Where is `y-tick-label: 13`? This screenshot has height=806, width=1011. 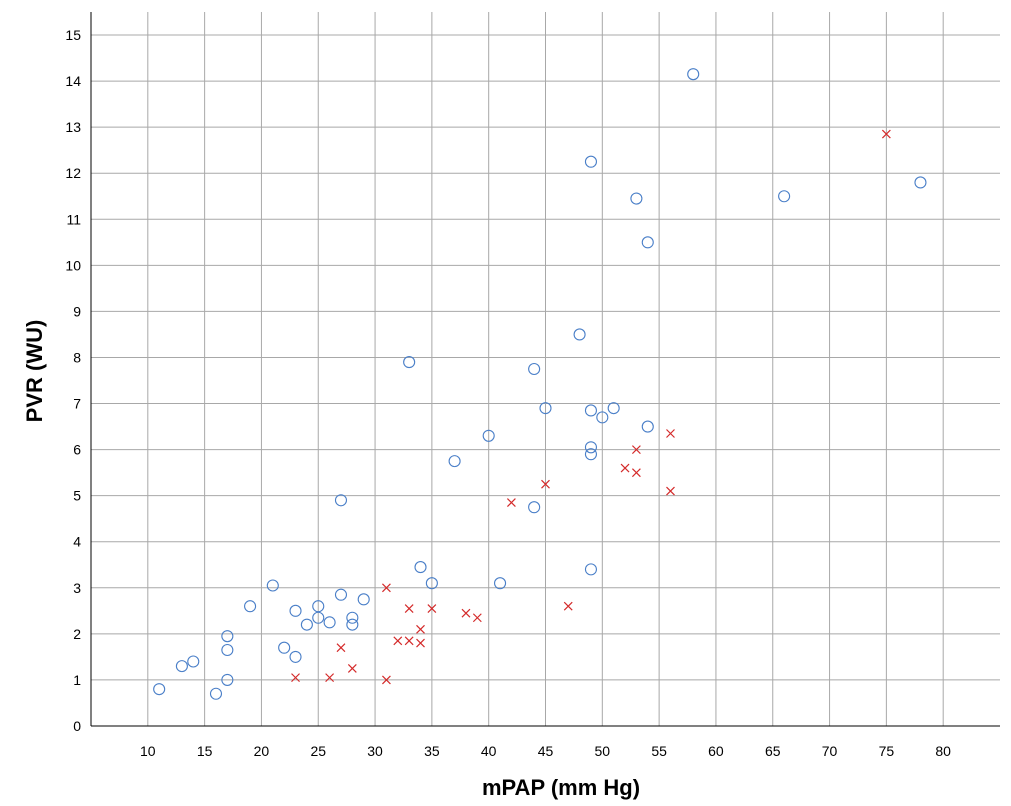 y-tick-label: 13 is located at coordinates (73, 127).